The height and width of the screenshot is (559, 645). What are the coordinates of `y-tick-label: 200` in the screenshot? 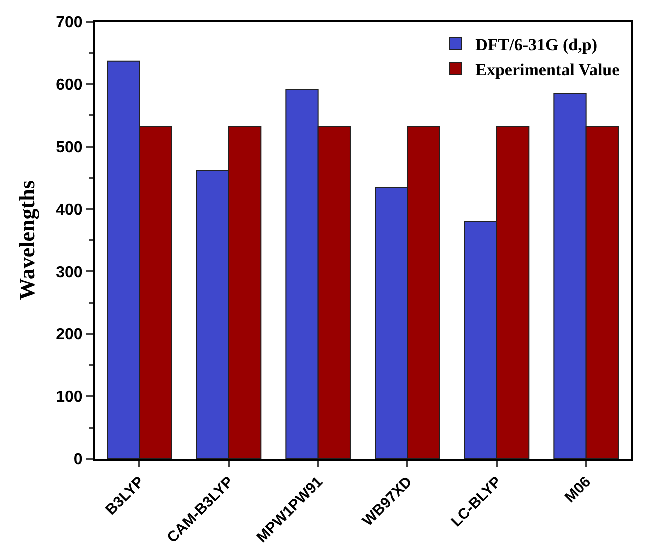 It's located at (69, 335).